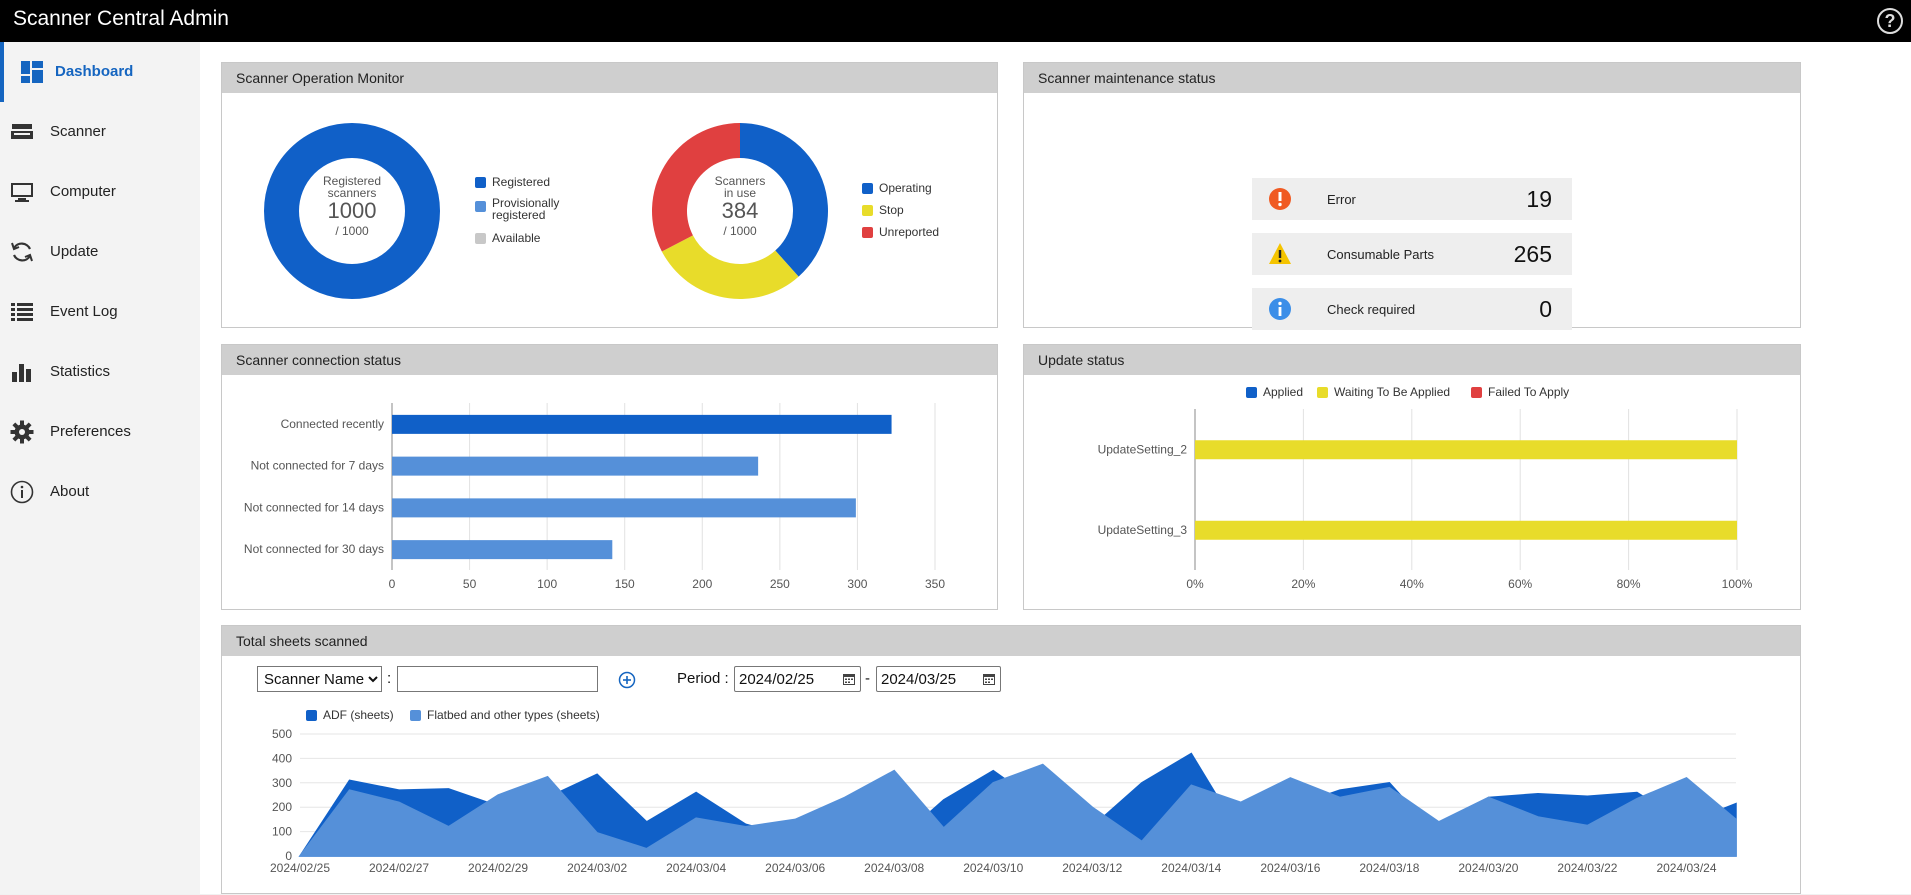 This screenshot has height=895, width=1911. Describe the element at coordinates (1392, 392) in the screenshot. I see `legend-label: Waiting To Be Applied` at that location.